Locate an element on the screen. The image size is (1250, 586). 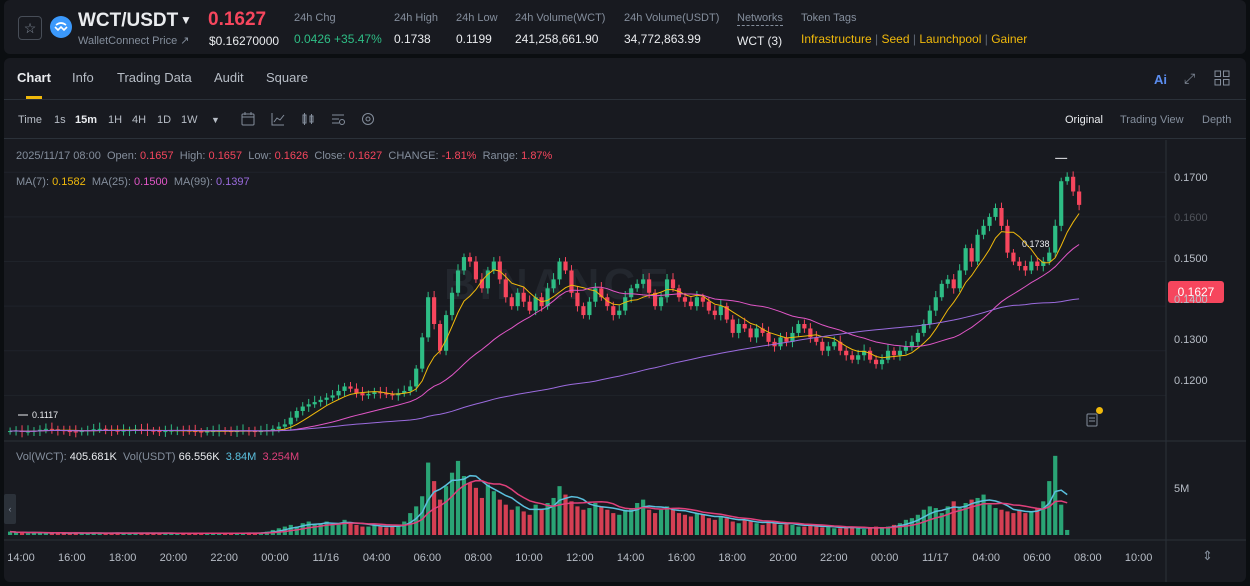
stat-networks: Networks WCT (3) is located at coordinates (760, 30).